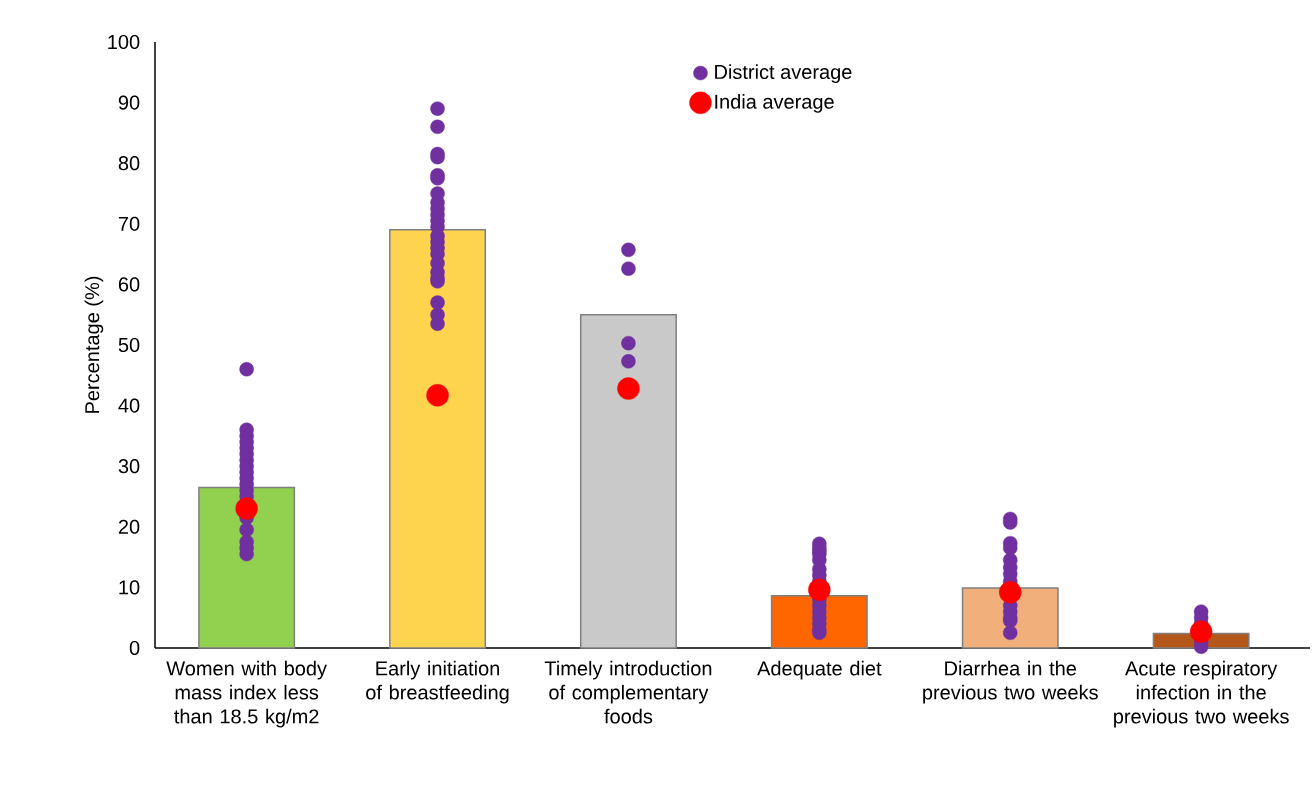 The image size is (1312, 803). Describe the element at coordinates (129, 526) in the screenshot. I see `y-tick-label: 20` at that location.